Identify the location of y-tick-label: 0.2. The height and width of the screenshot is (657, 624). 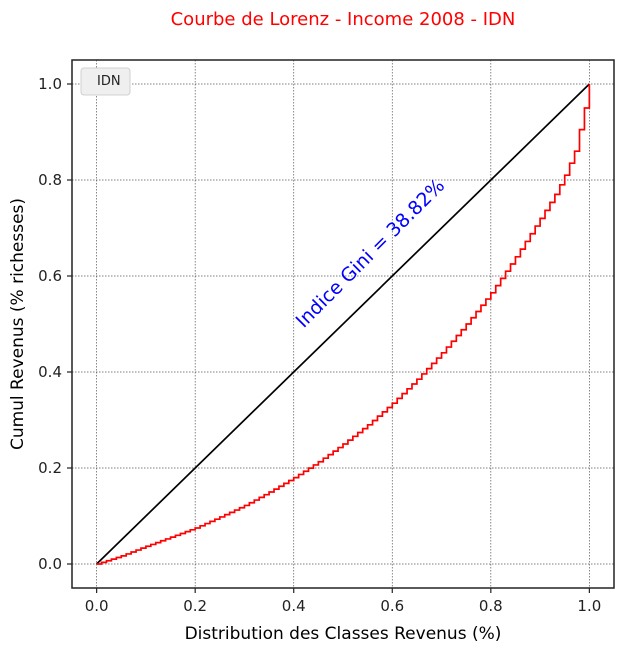
(50, 468).